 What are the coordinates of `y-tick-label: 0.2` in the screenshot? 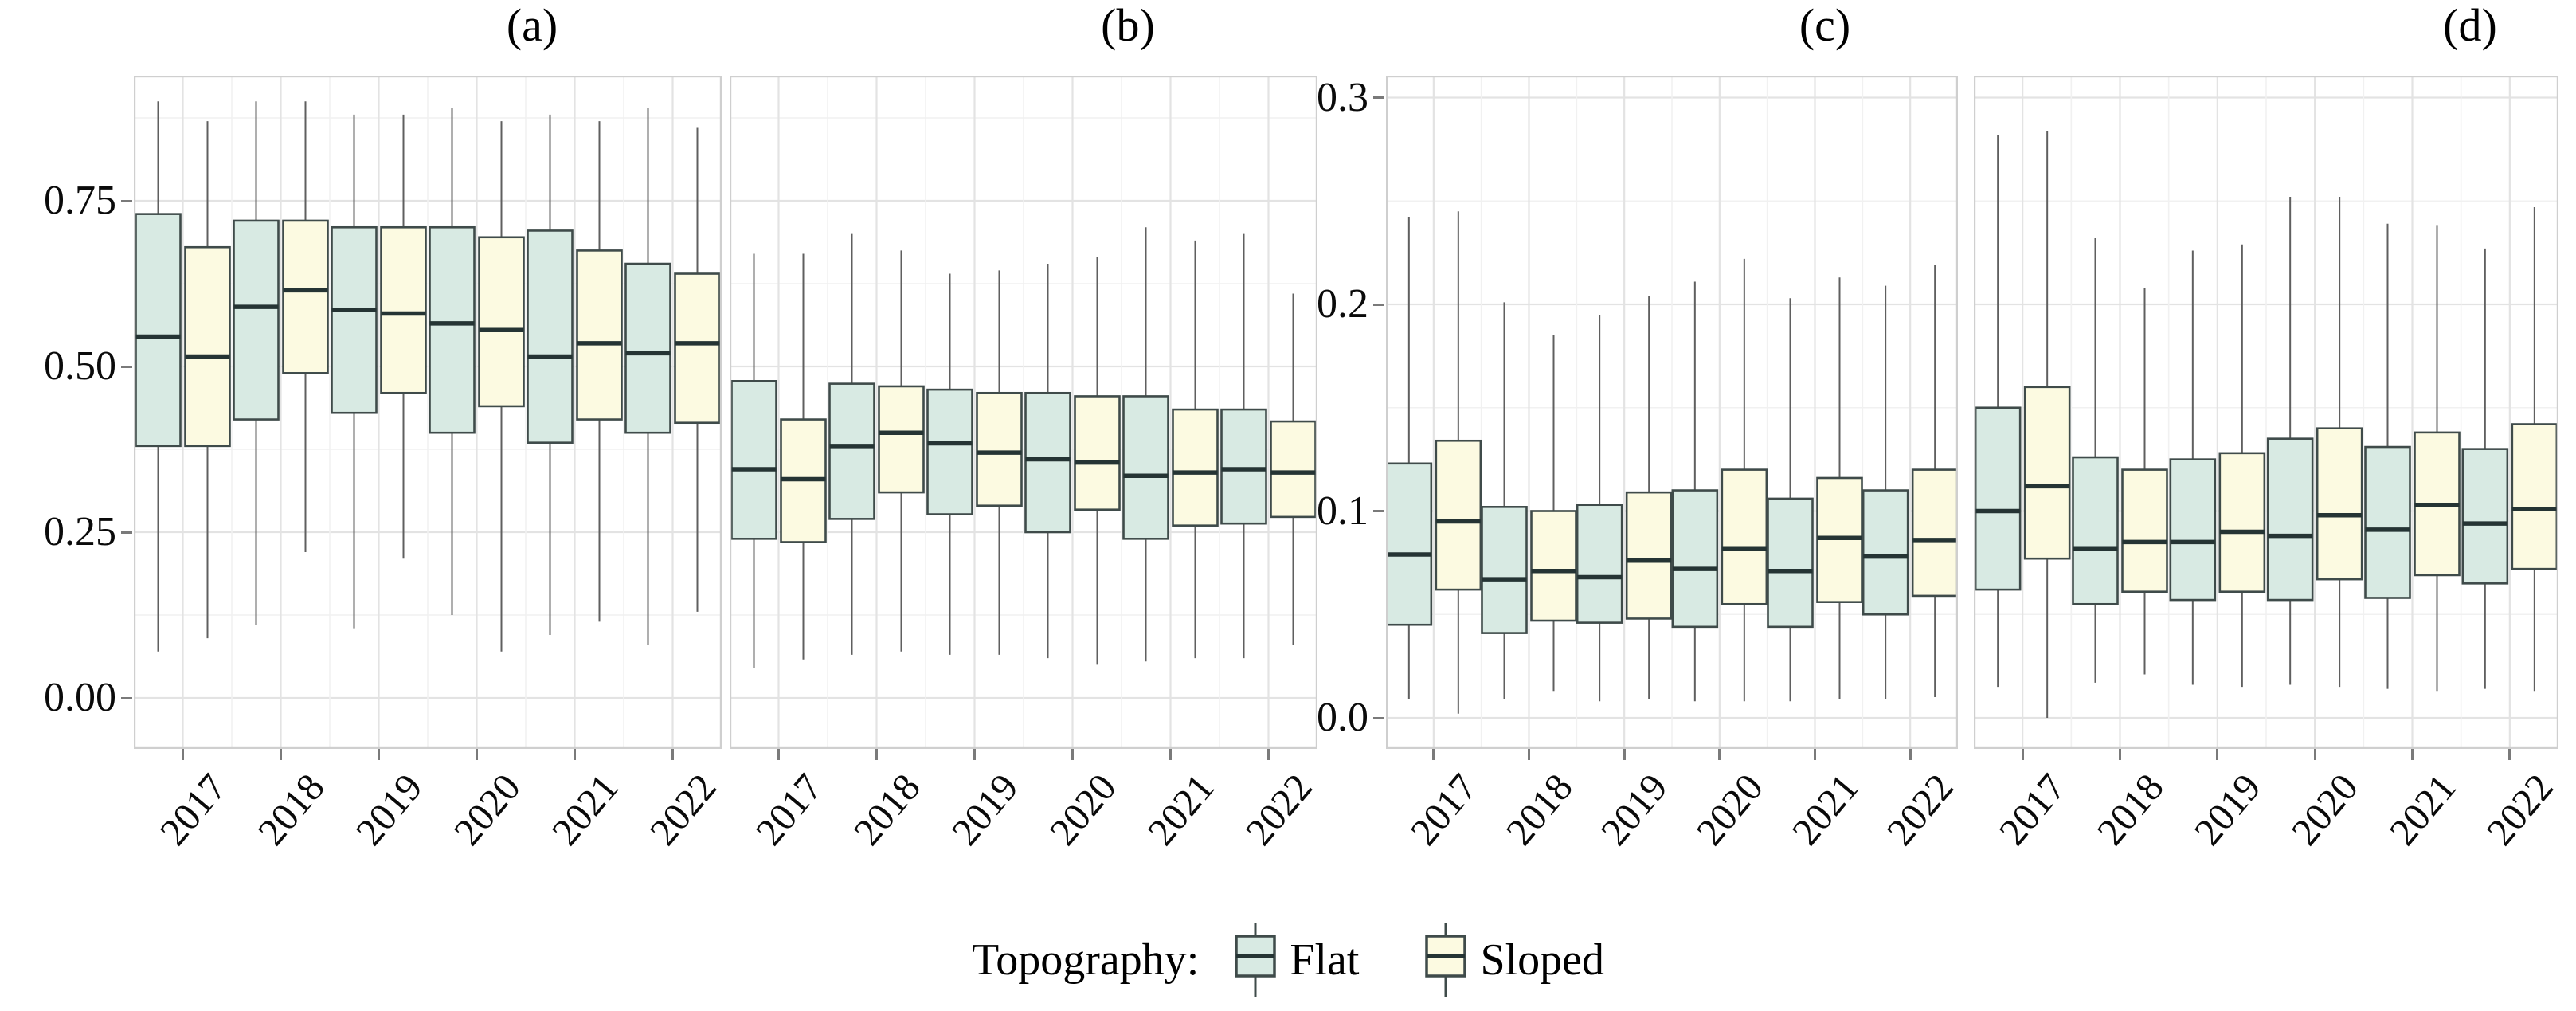 It's located at (1342, 304).